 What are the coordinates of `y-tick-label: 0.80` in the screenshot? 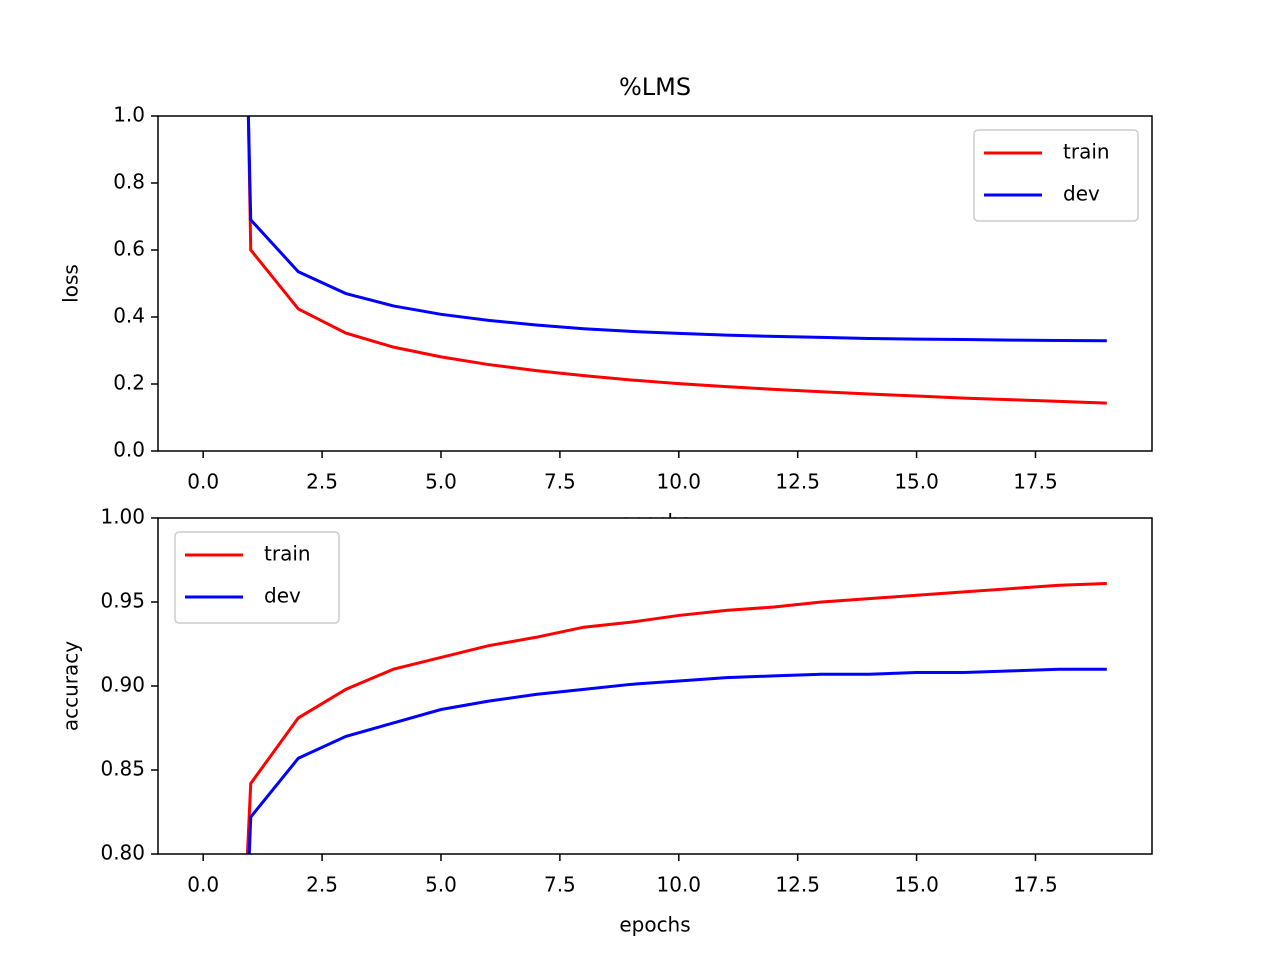 It's located at (122, 853).